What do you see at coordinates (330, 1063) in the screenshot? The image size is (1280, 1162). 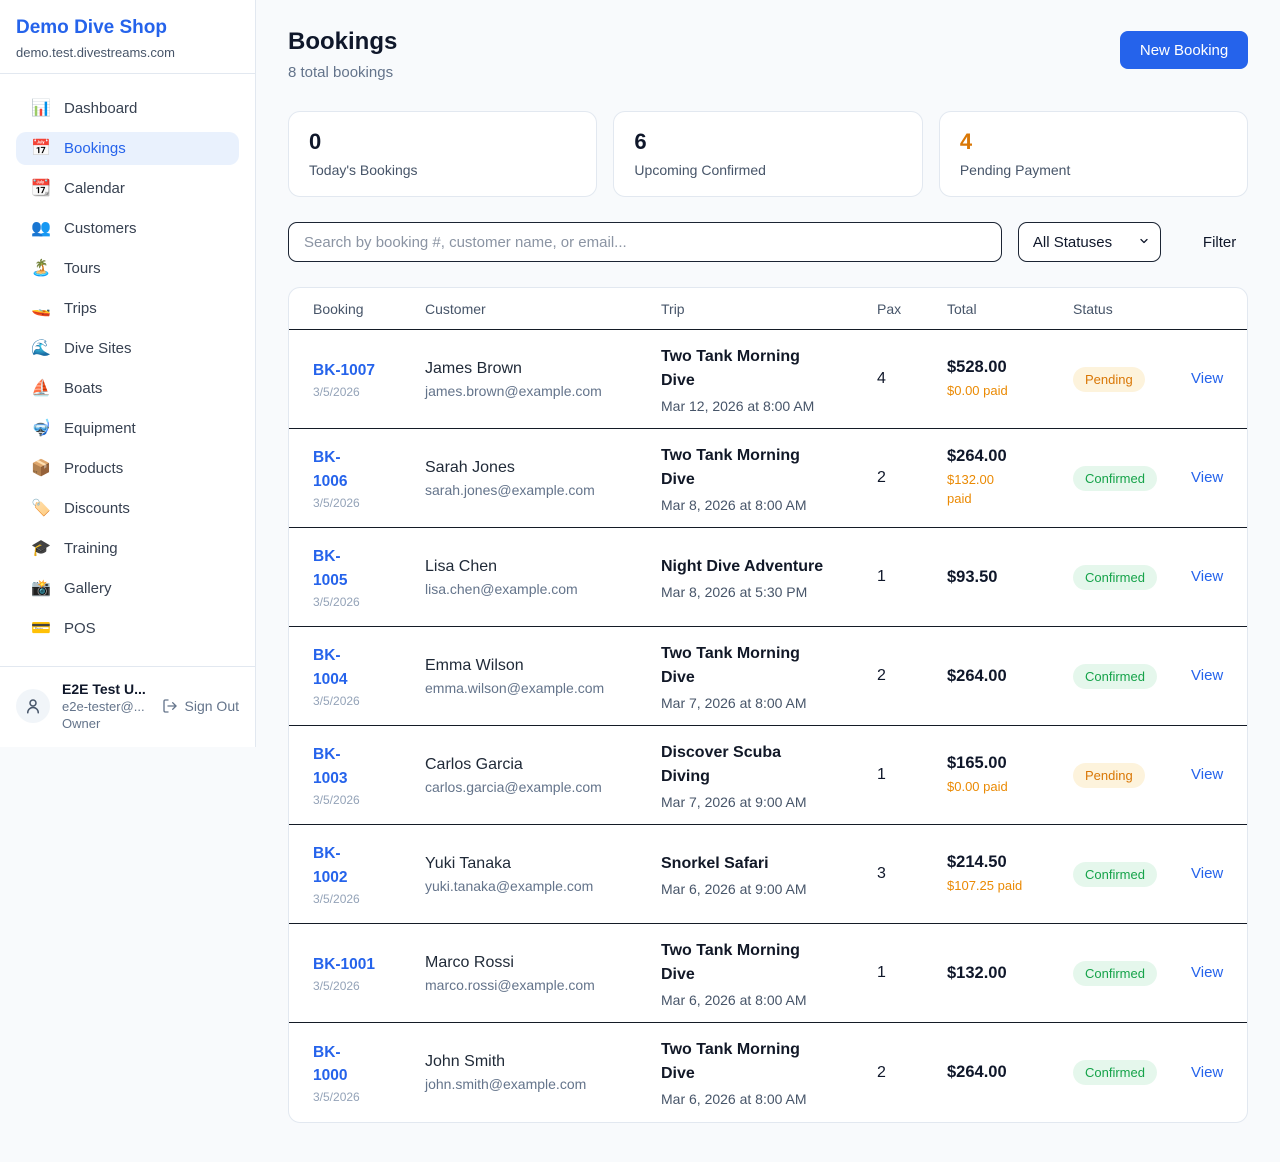 I see `booking-id-link: BK- 1000` at bounding box center [330, 1063].